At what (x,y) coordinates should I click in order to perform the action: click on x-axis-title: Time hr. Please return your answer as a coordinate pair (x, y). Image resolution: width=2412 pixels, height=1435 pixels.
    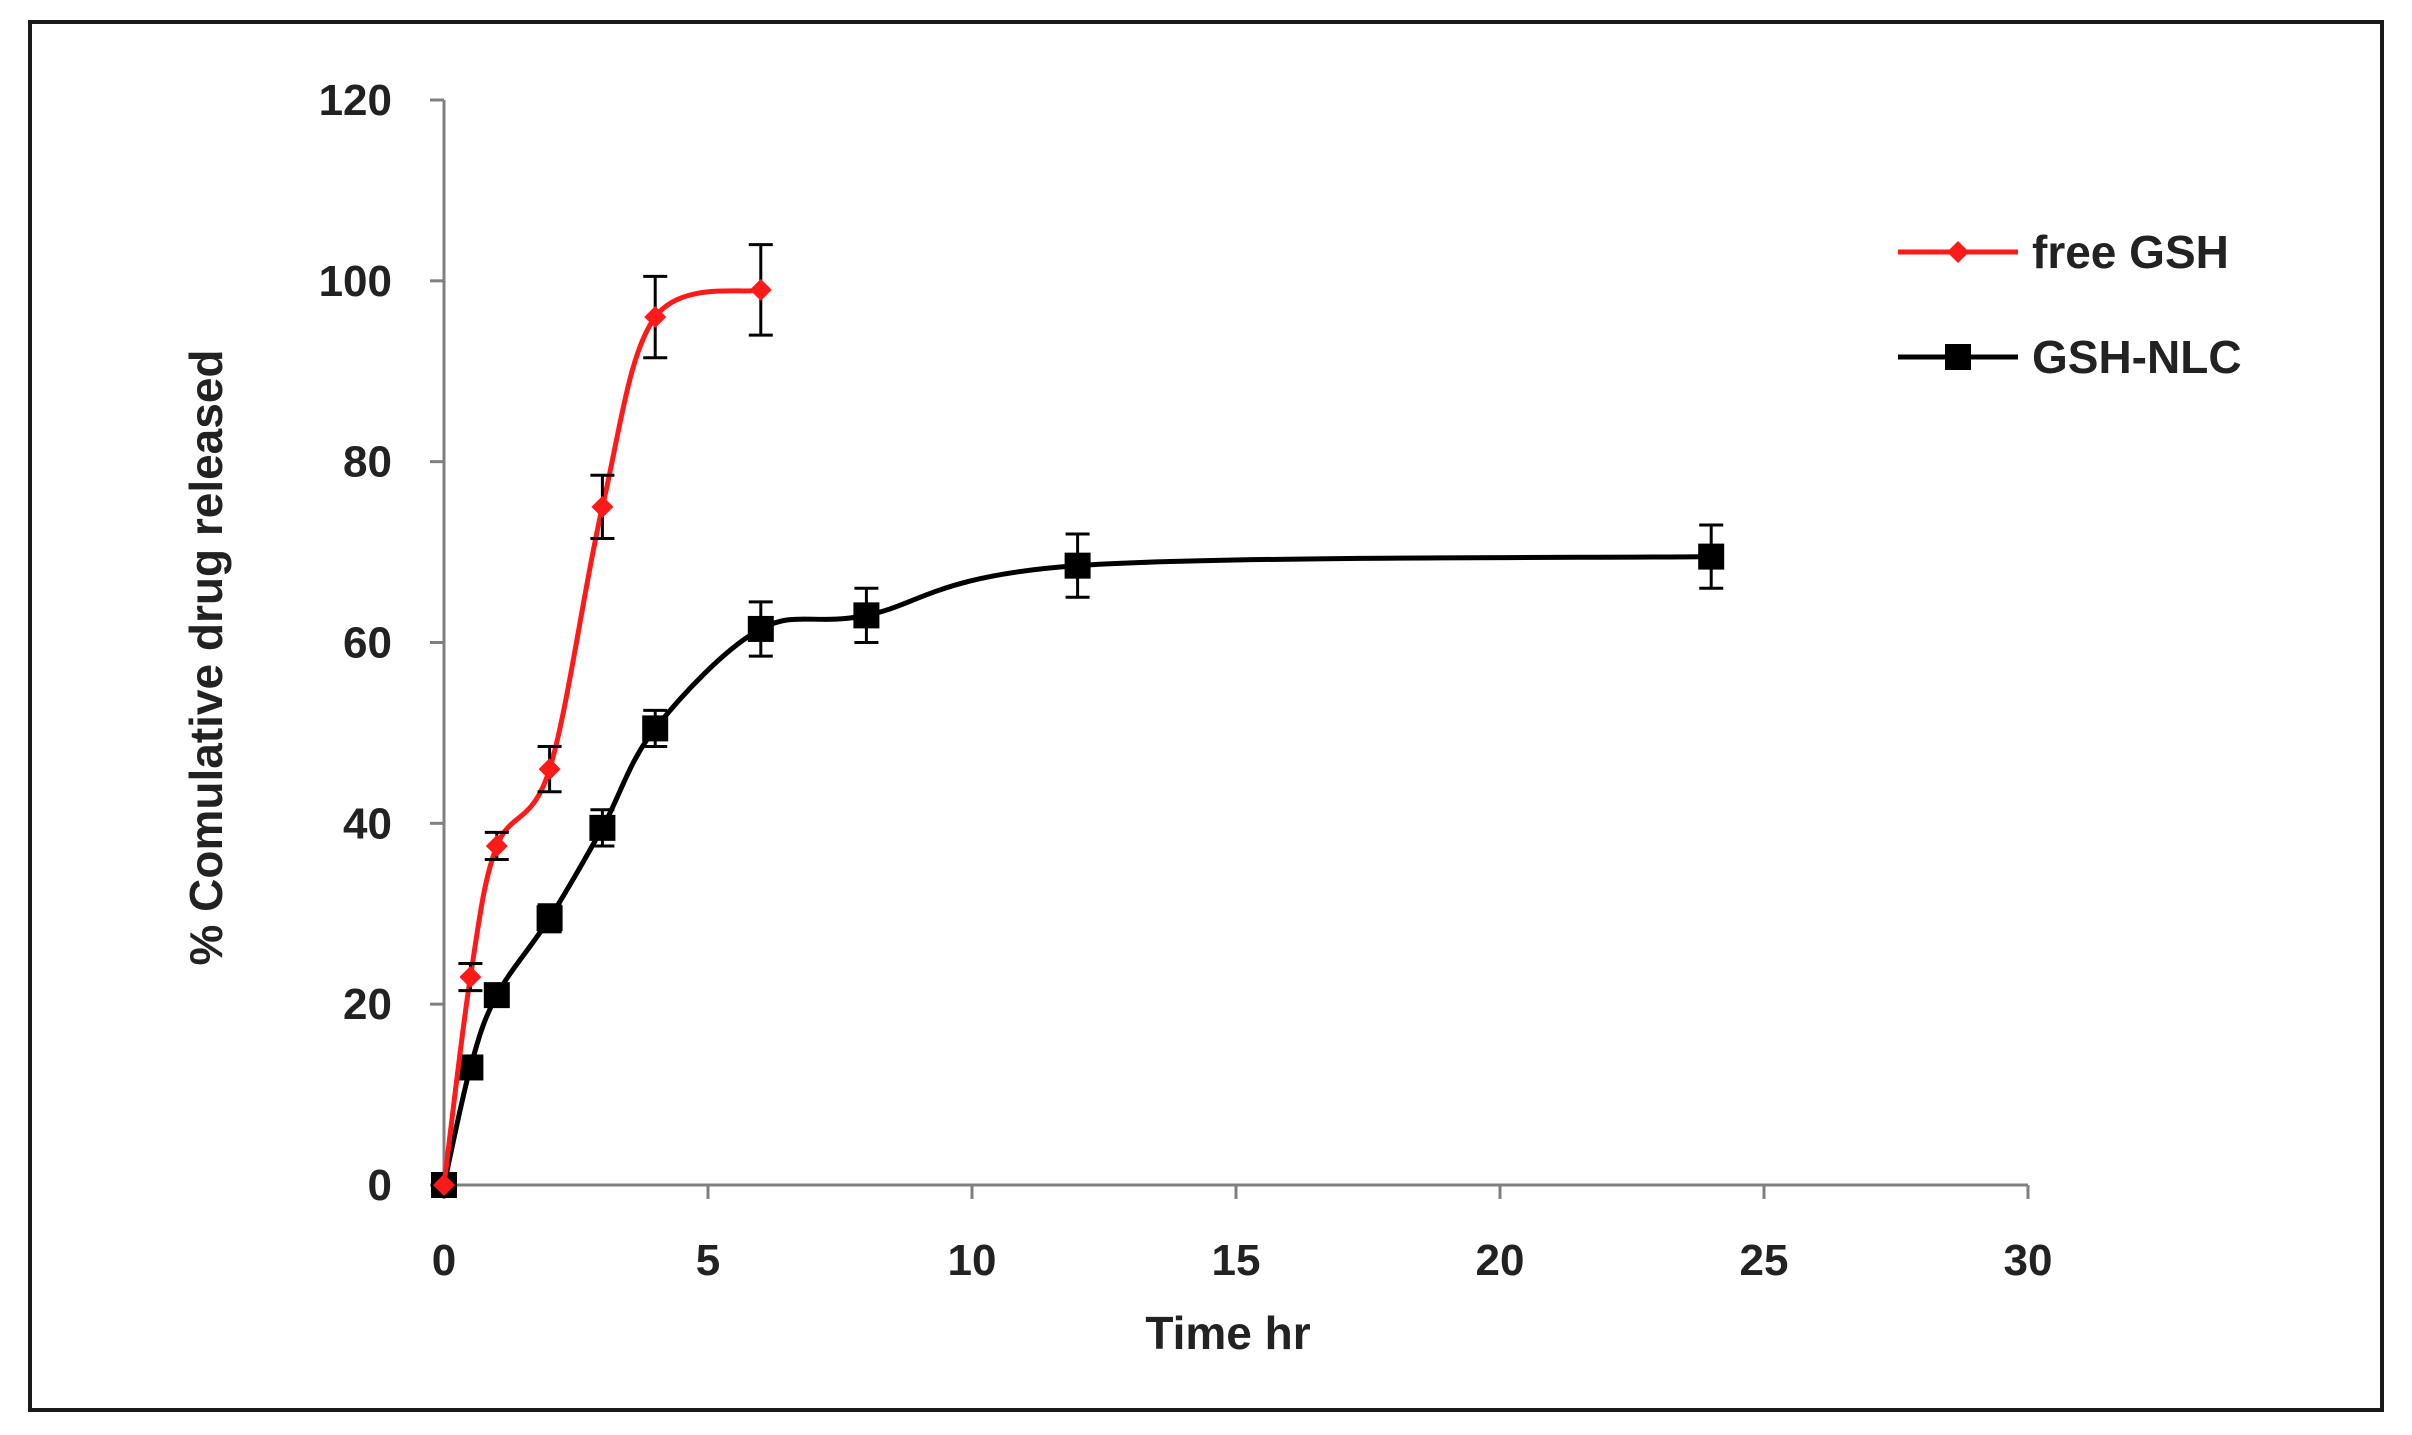
    Looking at the image, I should click on (1227, 1333).